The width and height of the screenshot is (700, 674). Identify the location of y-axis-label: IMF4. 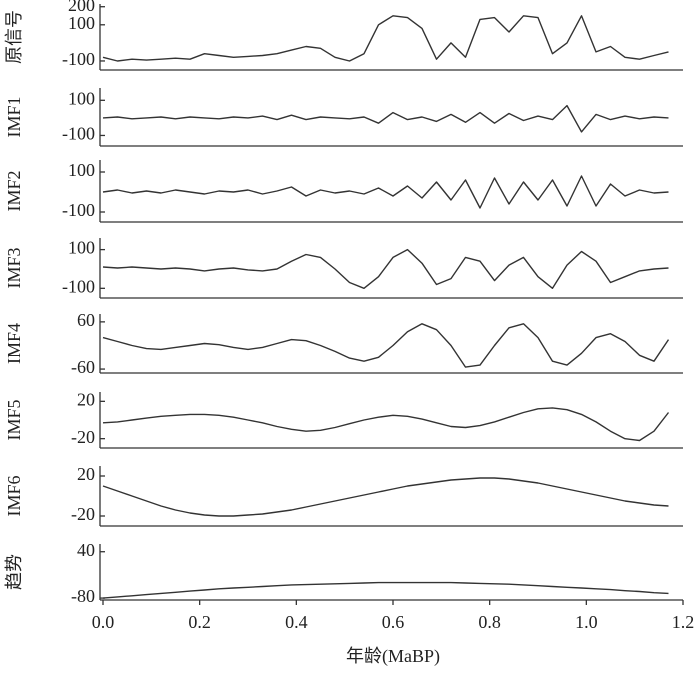
(14, 343).